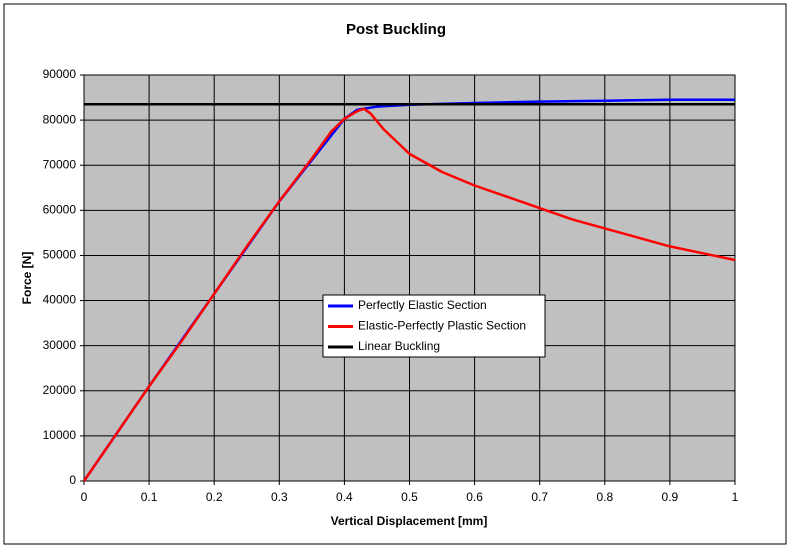  Describe the element at coordinates (60, 210) in the screenshot. I see `y-tick-label: 60000` at that location.